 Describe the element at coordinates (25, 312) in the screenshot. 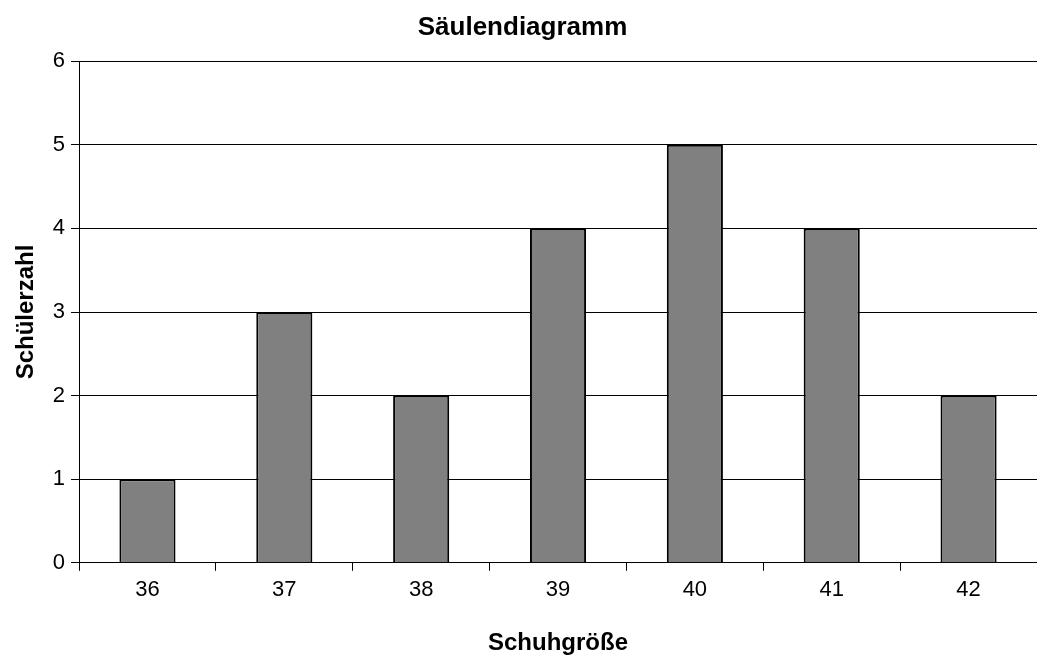

I see `y-axis-title: Schülerzahl` at that location.